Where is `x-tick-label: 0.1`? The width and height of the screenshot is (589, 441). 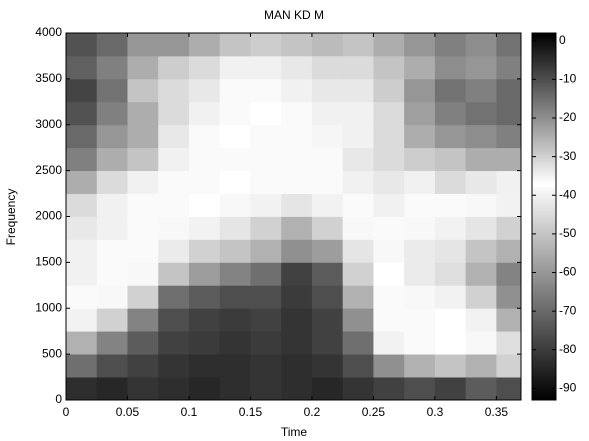
x-tick-label: 0.1 is located at coordinates (189, 412).